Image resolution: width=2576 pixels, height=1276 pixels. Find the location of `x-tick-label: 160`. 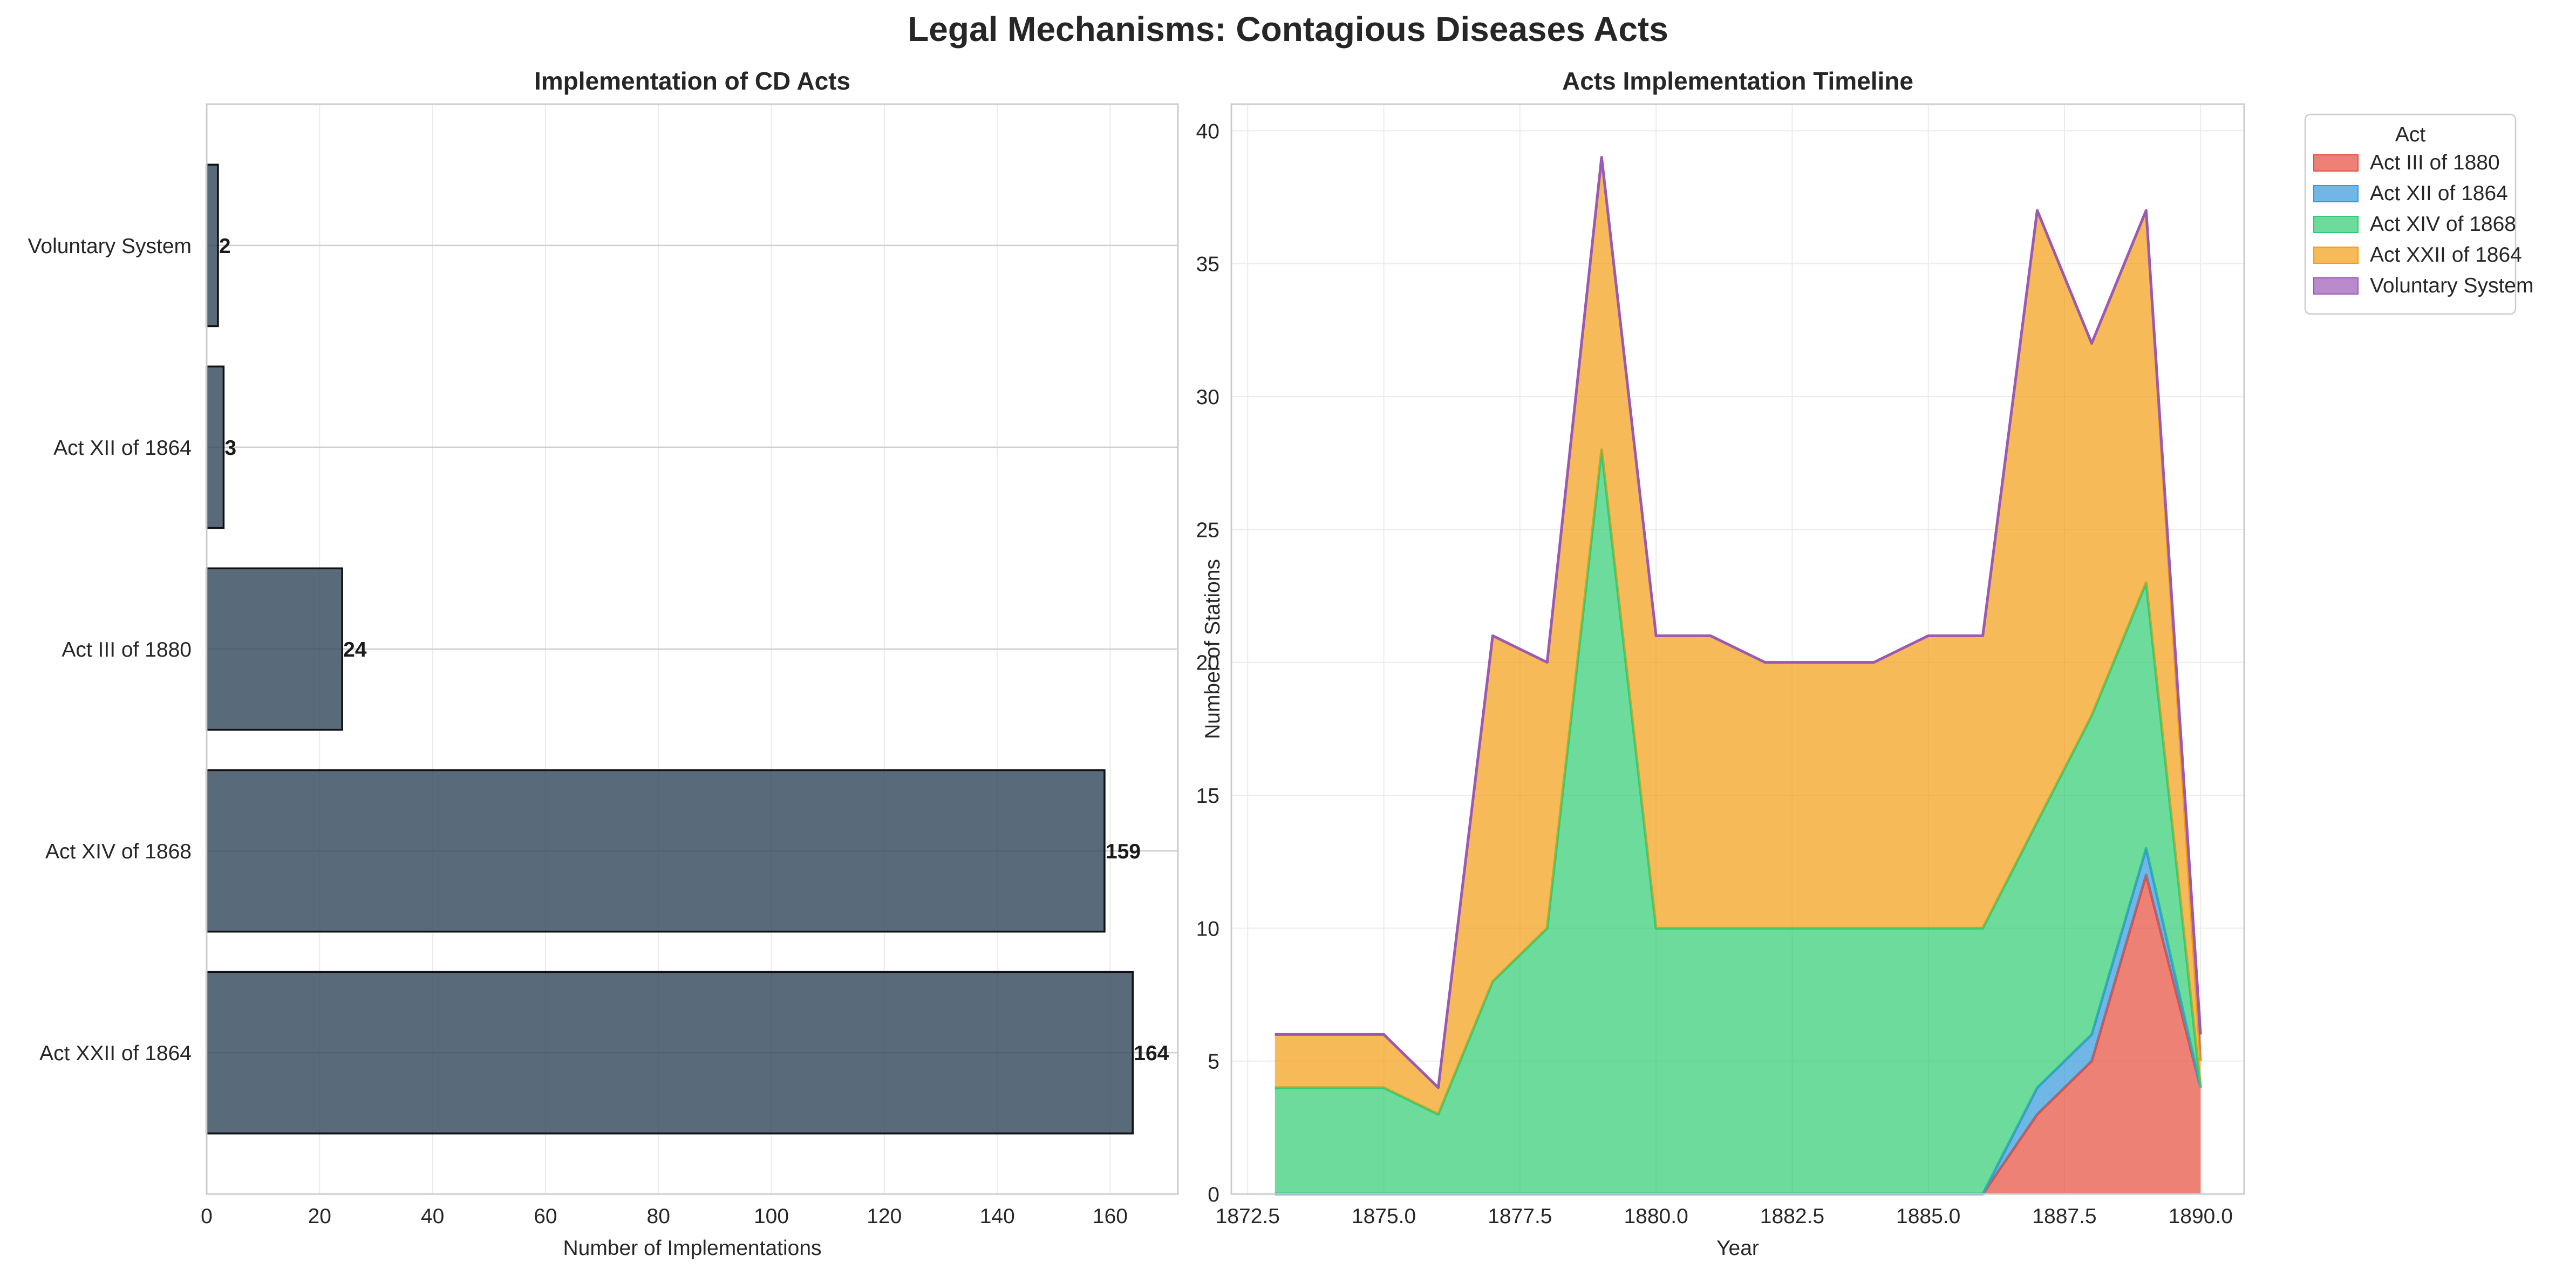

x-tick-label: 160 is located at coordinates (1110, 1217).